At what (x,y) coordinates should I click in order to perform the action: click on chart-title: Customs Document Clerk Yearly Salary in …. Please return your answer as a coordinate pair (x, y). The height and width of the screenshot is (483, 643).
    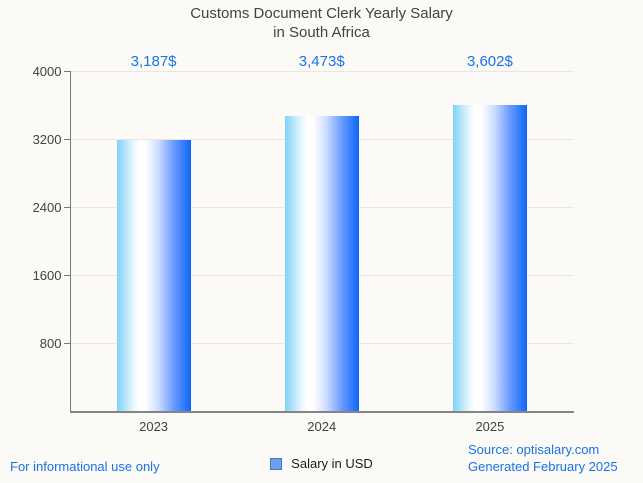
    Looking at the image, I should click on (321, 23).